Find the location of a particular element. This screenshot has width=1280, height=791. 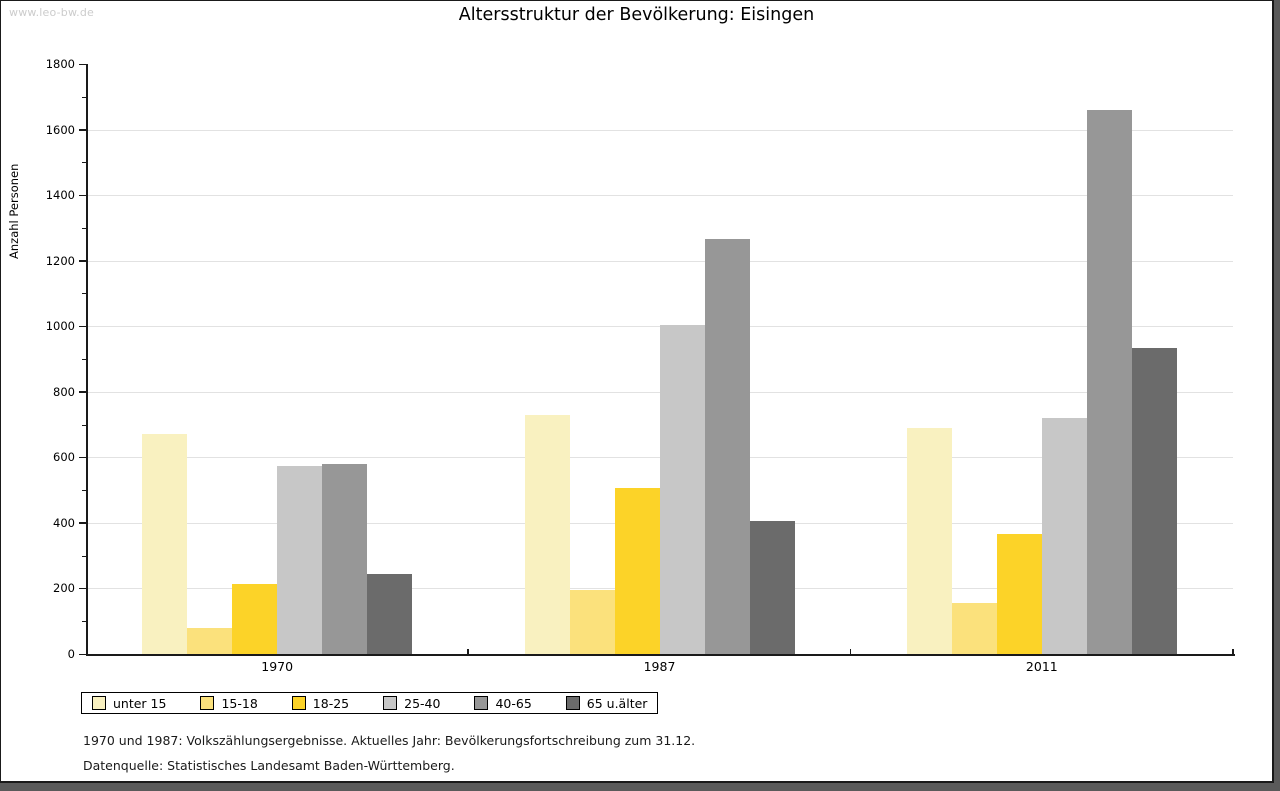

y-tick-label: 400 is located at coordinates (64, 522).